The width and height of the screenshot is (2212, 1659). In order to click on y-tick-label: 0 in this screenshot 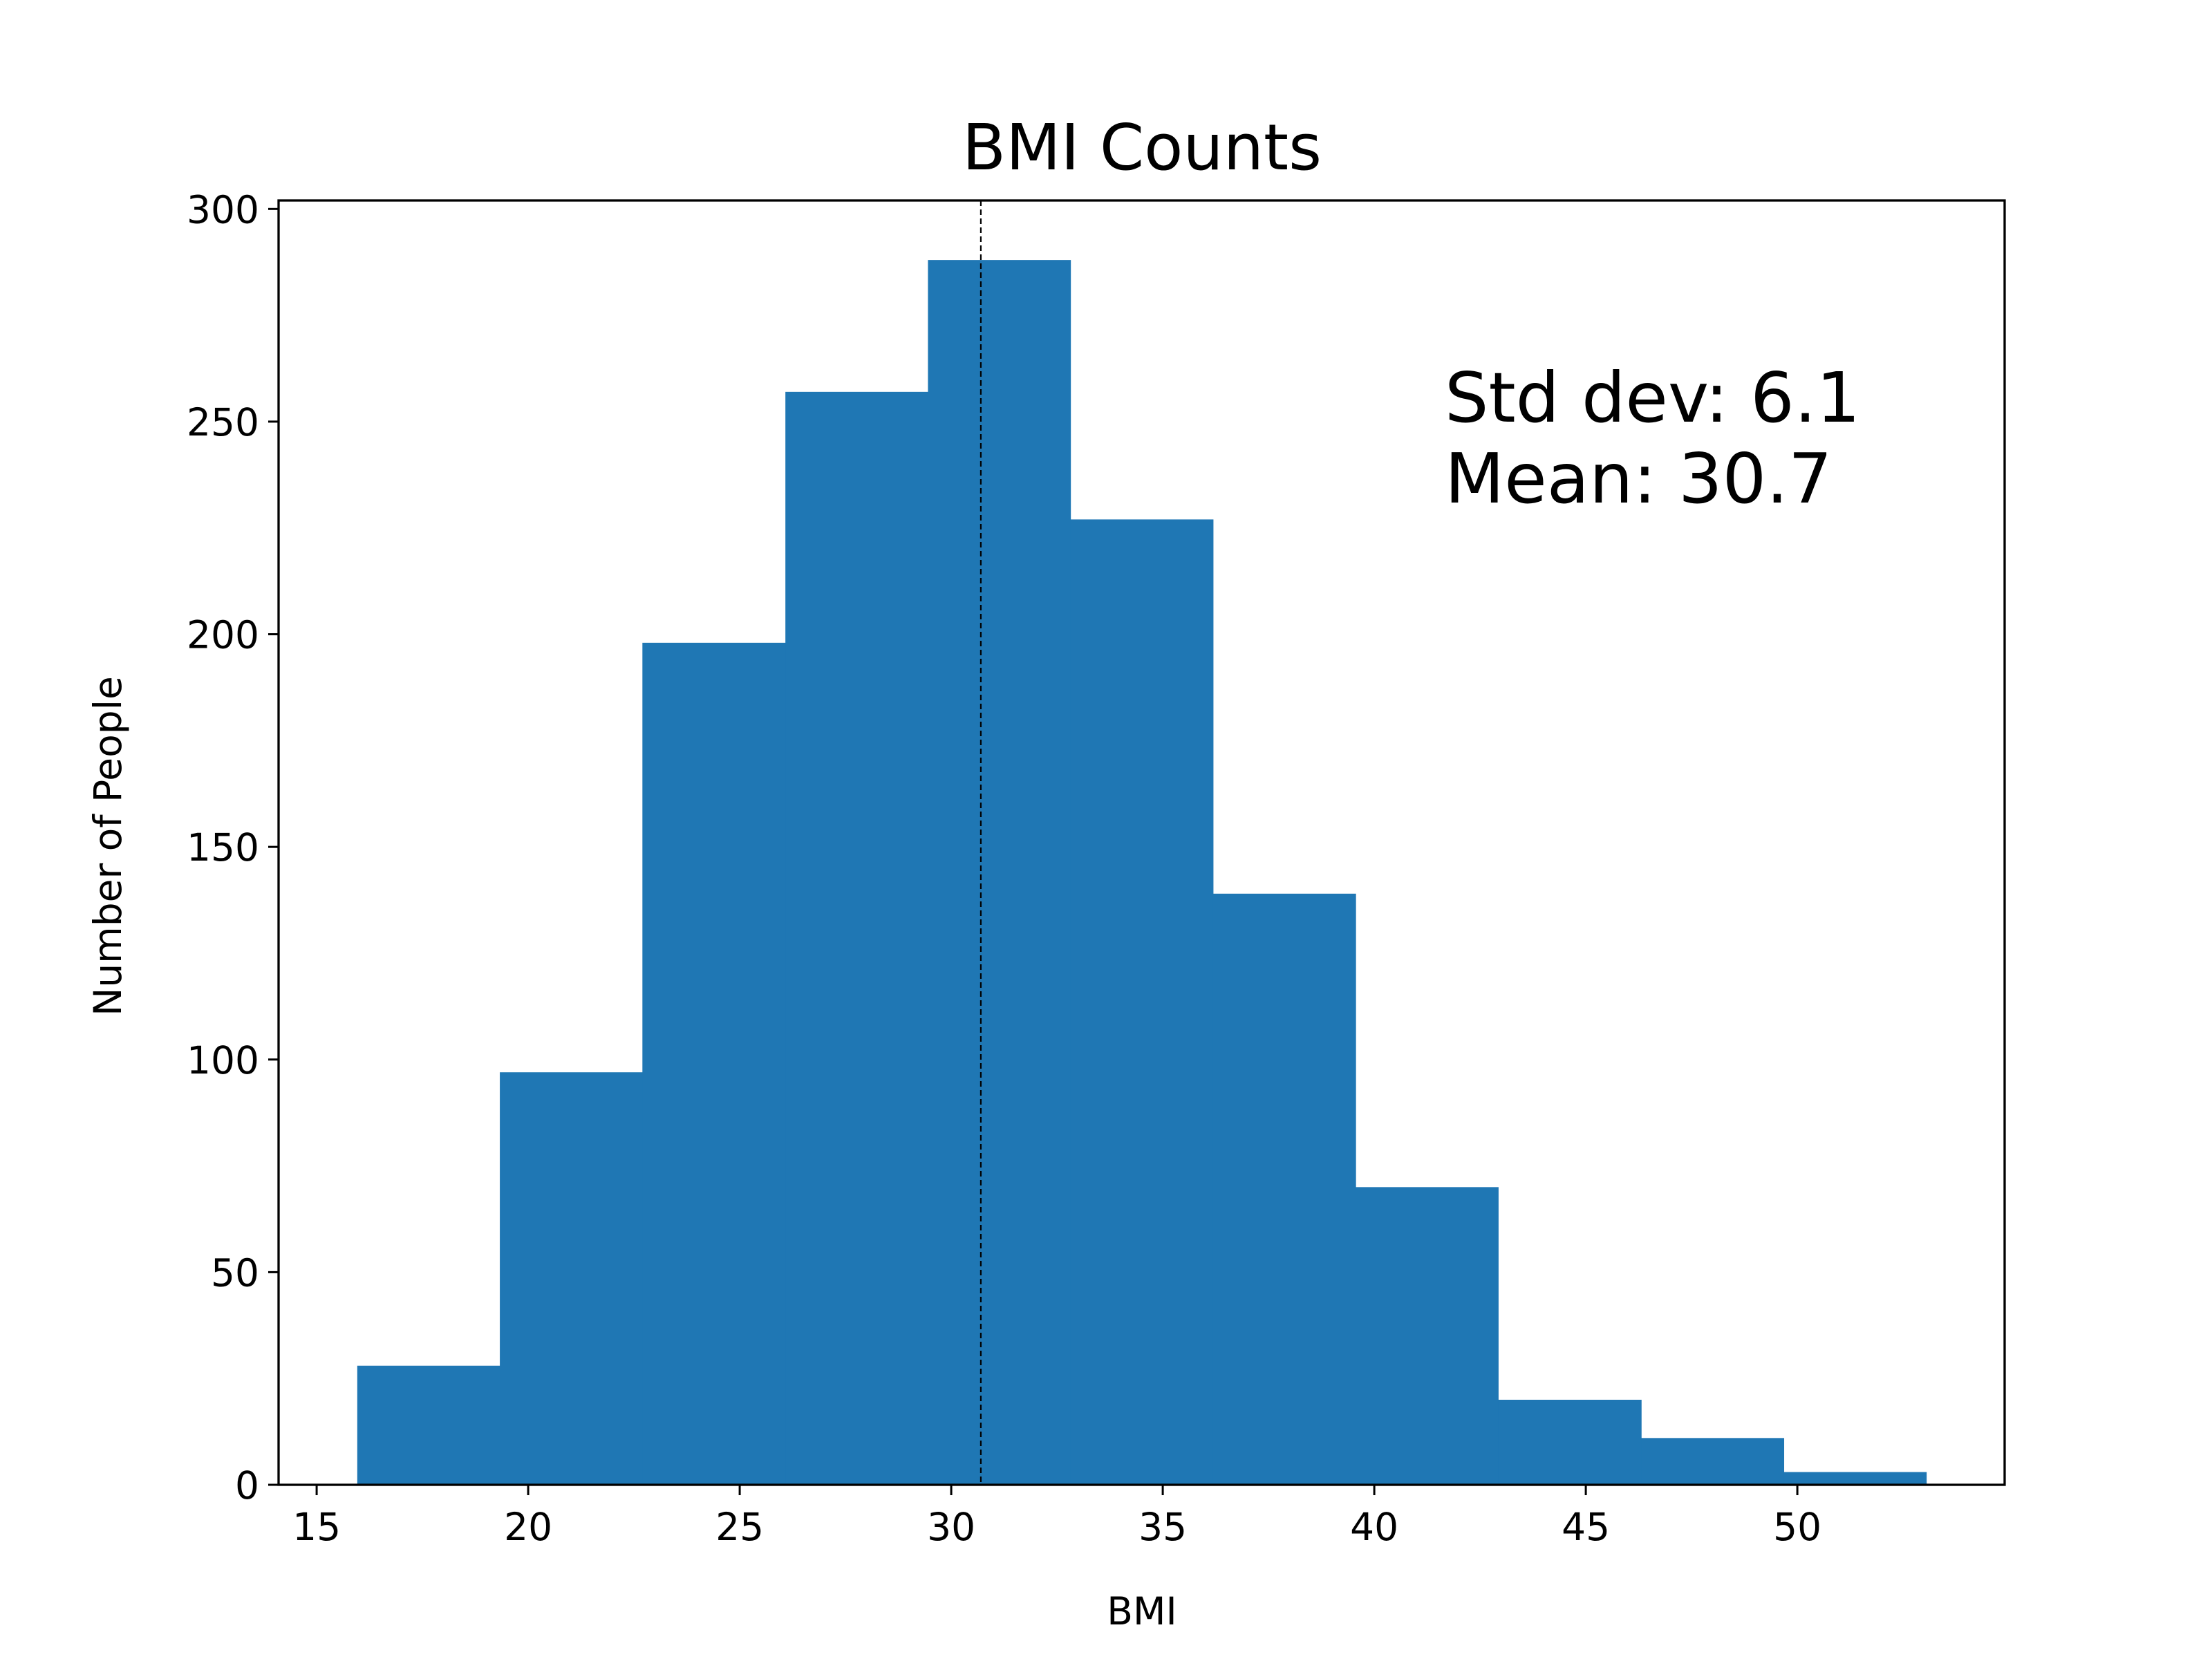, I will do `click(247, 1485)`.